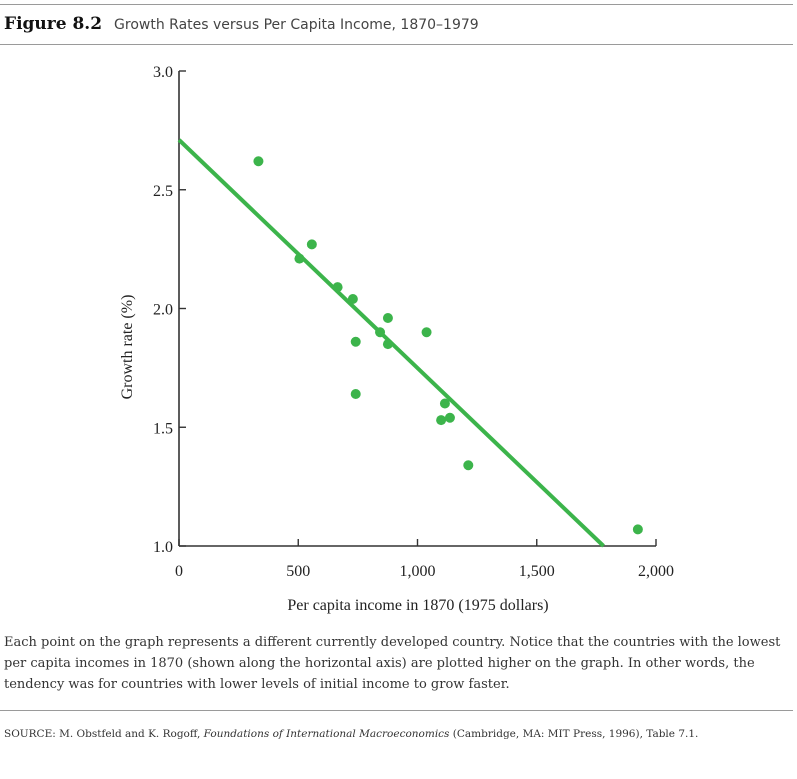  What do you see at coordinates (127, 347) in the screenshot?
I see `y-axis-label: Growth rate (%)` at bounding box center [127, 347].